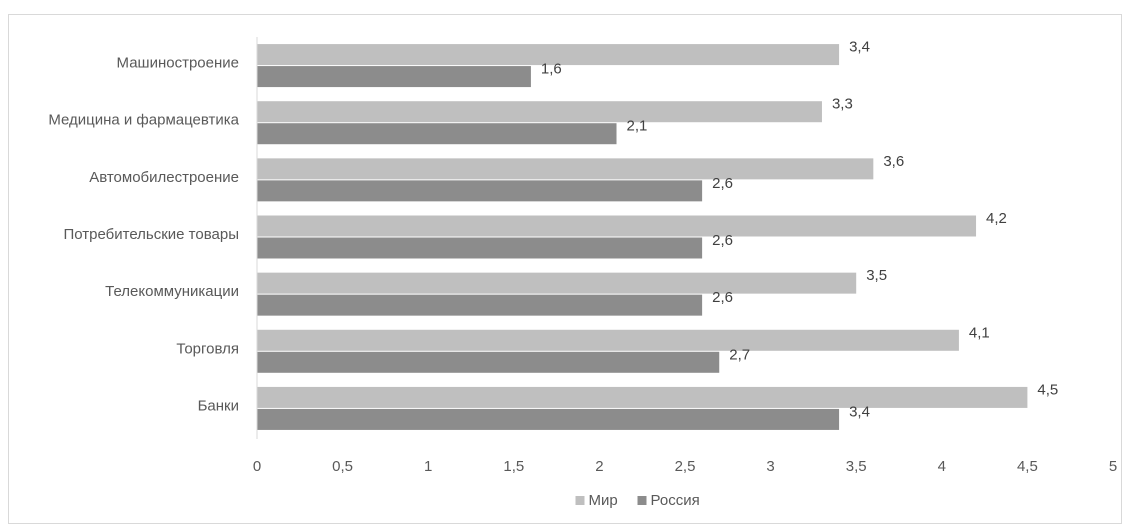 Image resolution: width=1131 pixels, height=531 pixels. I want to click on legend-swatch-mir, so click(580, 500).